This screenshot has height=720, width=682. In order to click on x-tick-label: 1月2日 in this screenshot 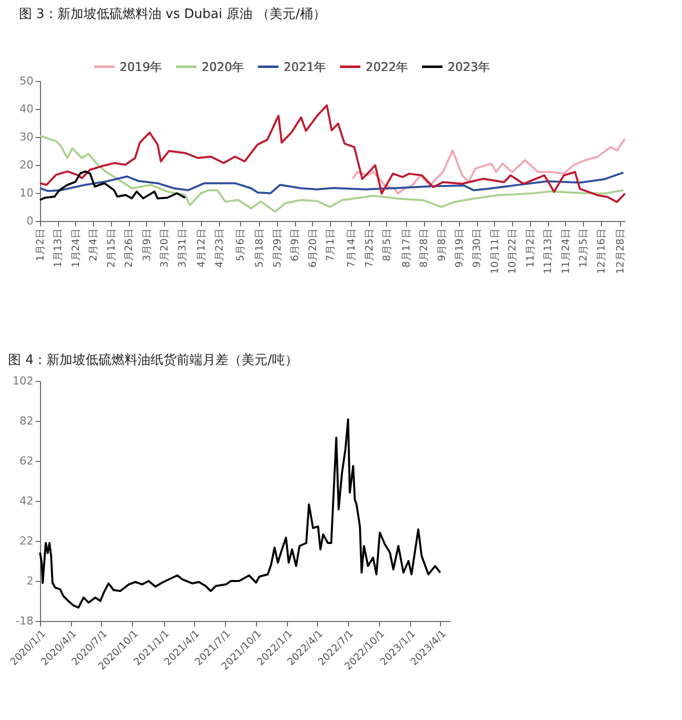, I will do `click(41, 245)`.